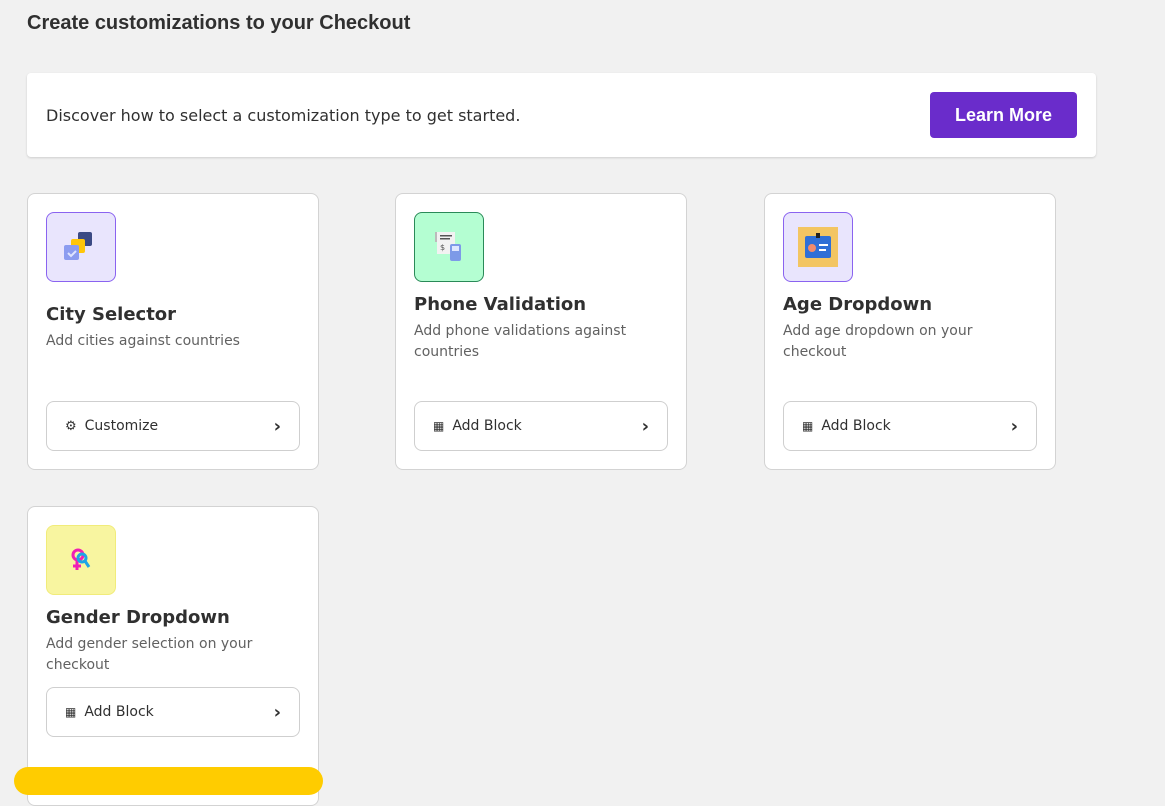 This screenshot has width=1165, height=806. What do you see at coordinates (81, 560) in the screenshot?
I see `gender-icon` at bounding box center [81, 560].